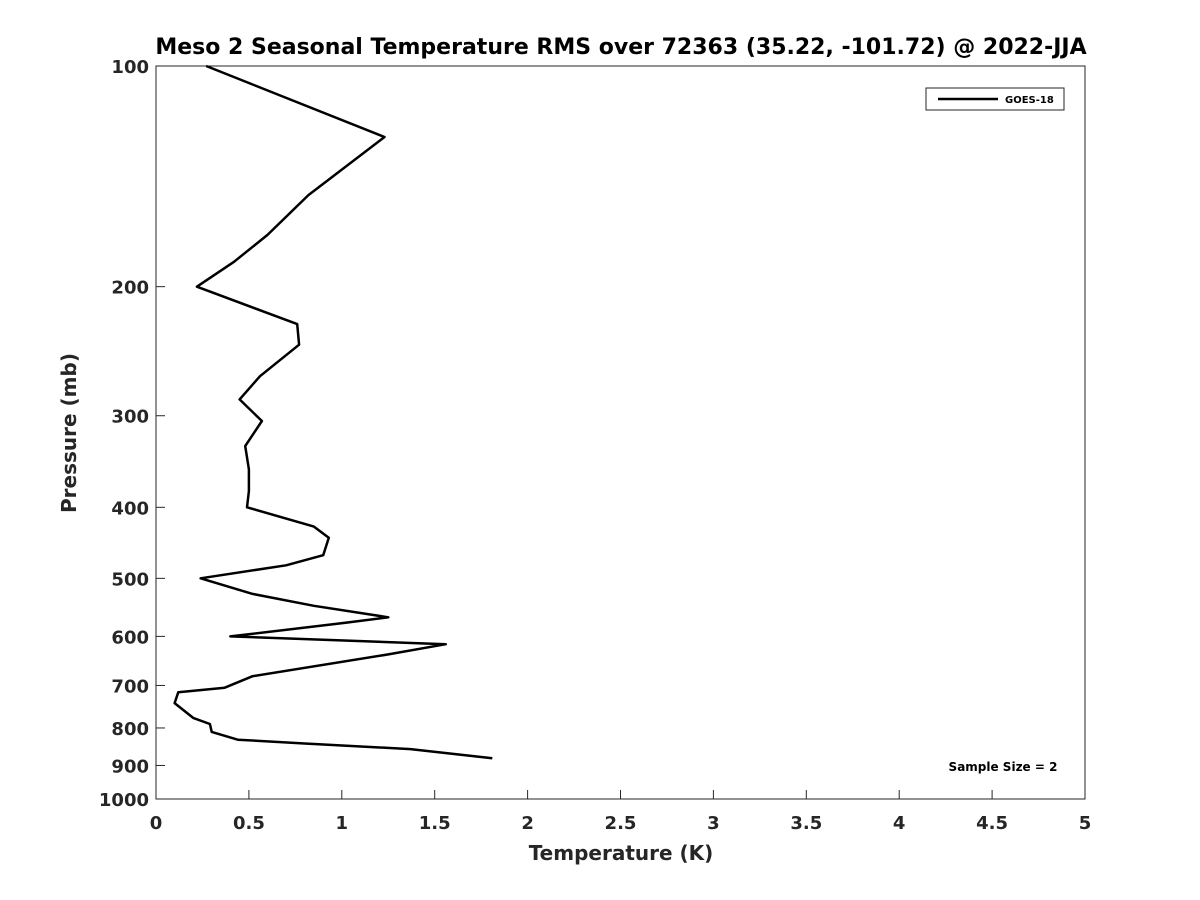 Image resolution: width=1200 pixels, height=900 pixels. I want to click on y-axis: 100 200 300 400 500 600 700 800 900 1000, so click(132, 434).